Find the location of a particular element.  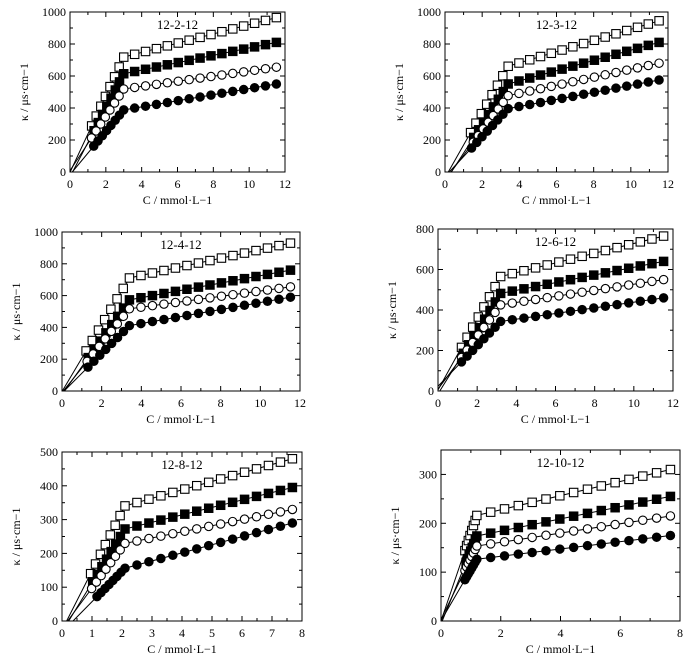

y-tick-label: 400 is located at coordinates (49, 327).